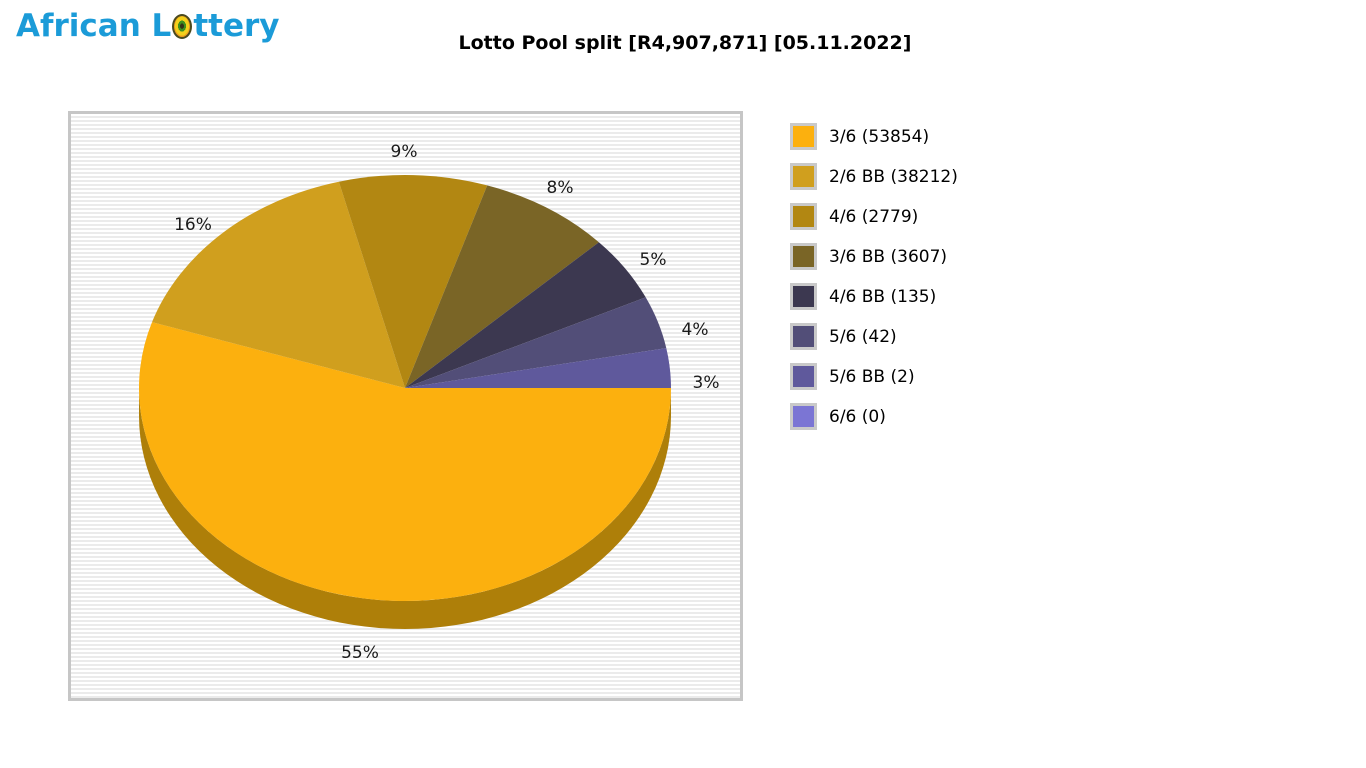 Image resolution: width=1366 pixels, height=768 pixels. I want to click on pie-slice-2-6-bb, so click(278, 284).